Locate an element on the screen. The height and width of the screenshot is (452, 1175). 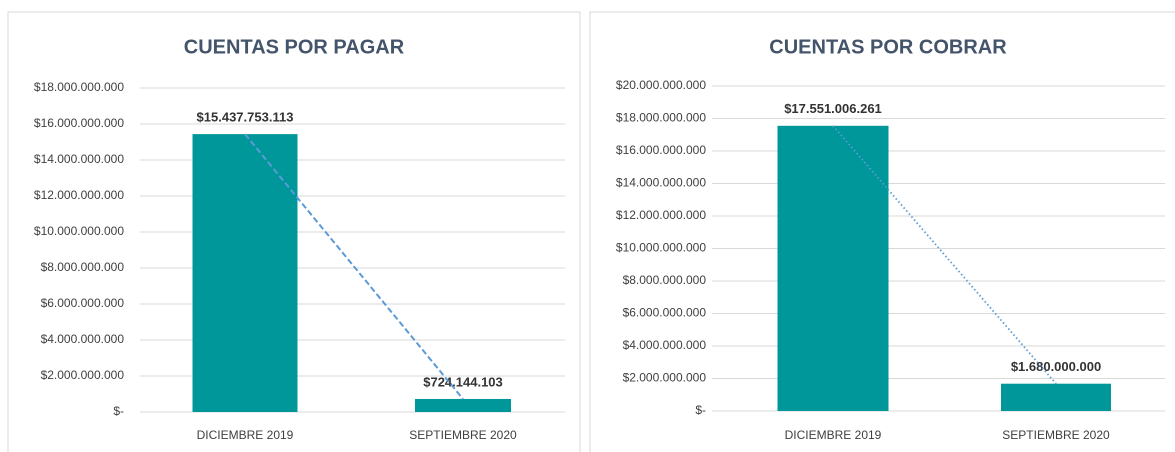
y-tick-label: $20.000.000.000 is located at coordinates (661, 85).